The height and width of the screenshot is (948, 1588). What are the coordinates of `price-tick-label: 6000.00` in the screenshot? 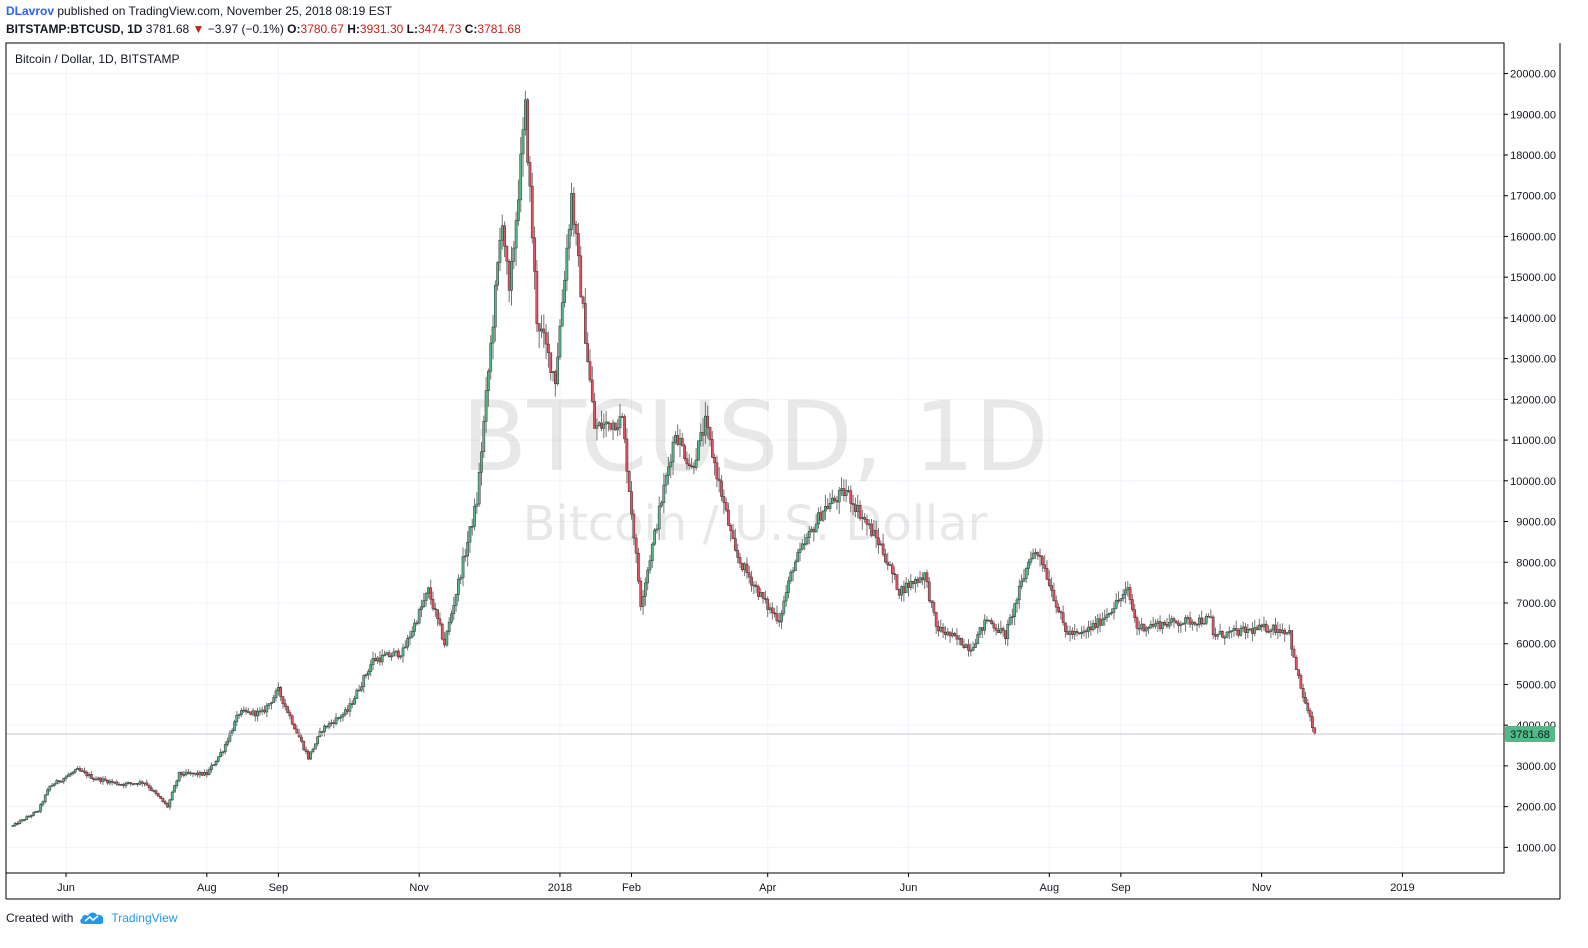 It's located at (1536, 645).